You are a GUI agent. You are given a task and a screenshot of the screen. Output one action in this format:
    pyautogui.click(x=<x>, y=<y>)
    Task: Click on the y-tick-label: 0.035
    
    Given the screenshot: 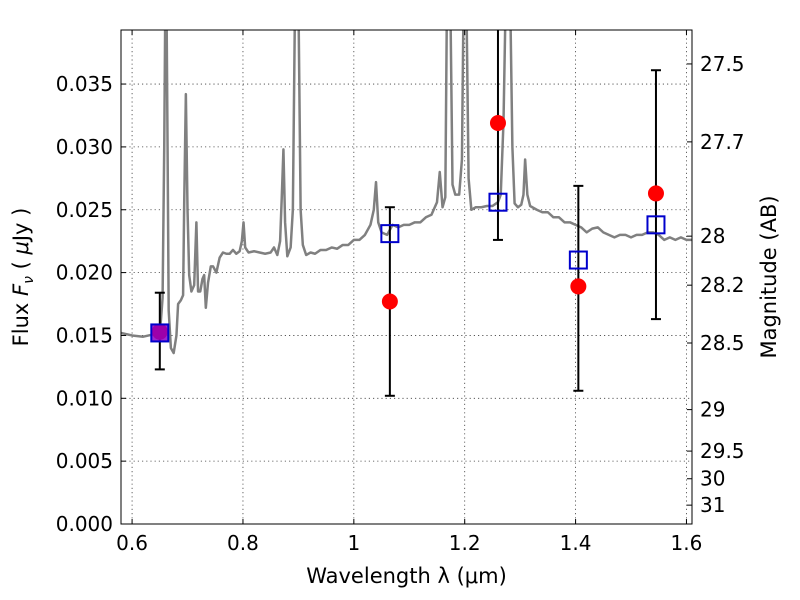 What is the action you would take?
    pyautogui.click(x=84, y=84)
    